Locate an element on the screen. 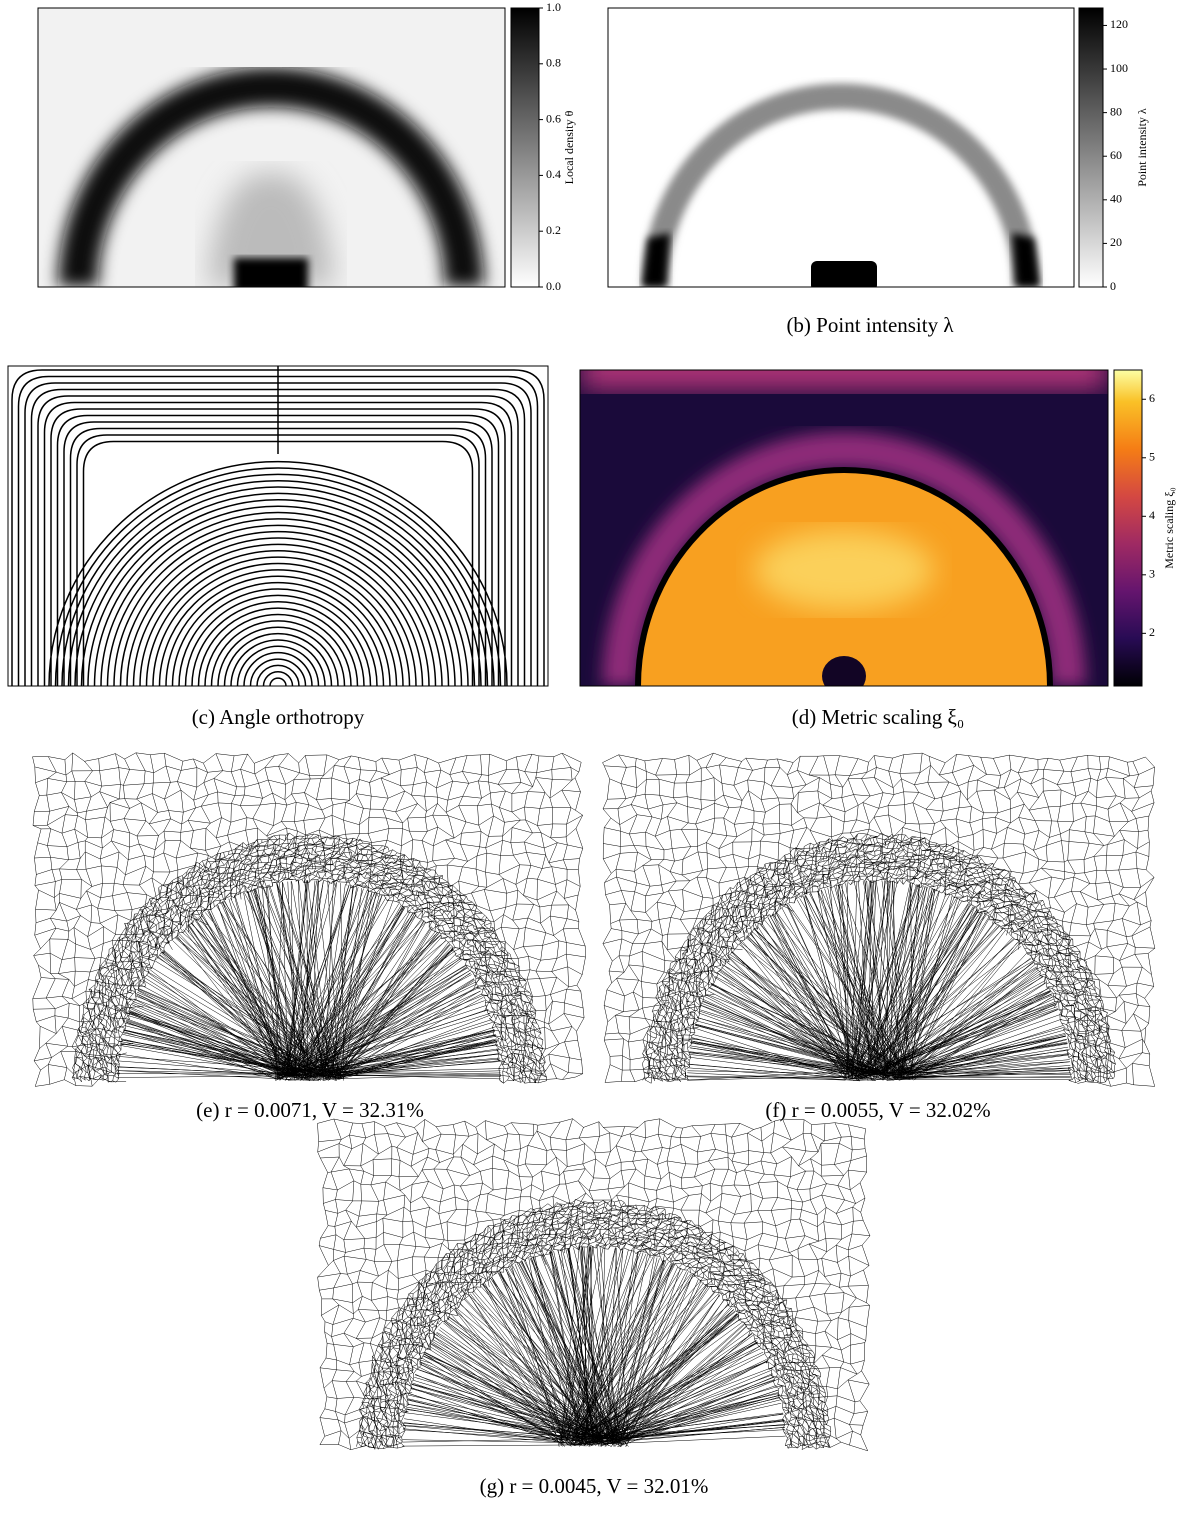  density-map is located at coordinates (271, 147).